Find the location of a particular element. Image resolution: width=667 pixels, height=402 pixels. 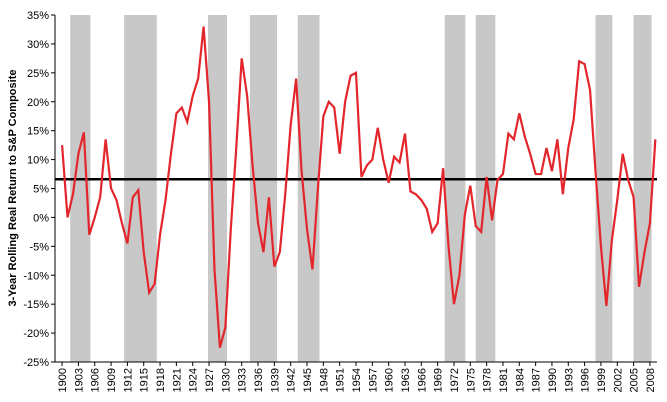

x-tick-label: 1957 is located at coordinates (373, 380).